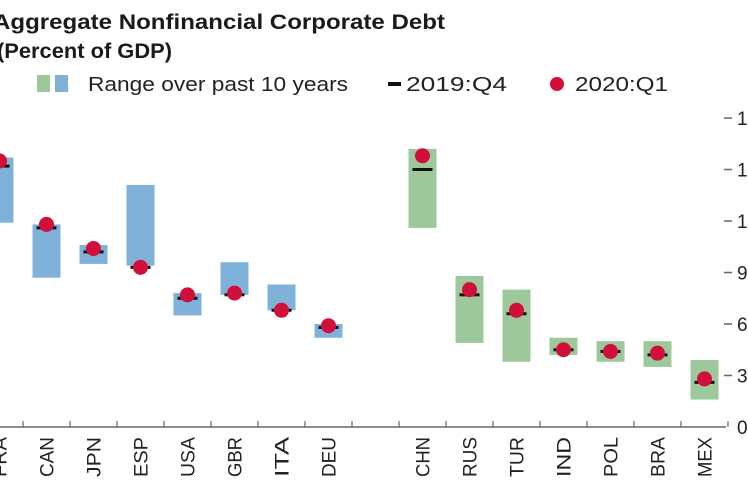  I want to click on q4-marker-chn, so click(422, 169).